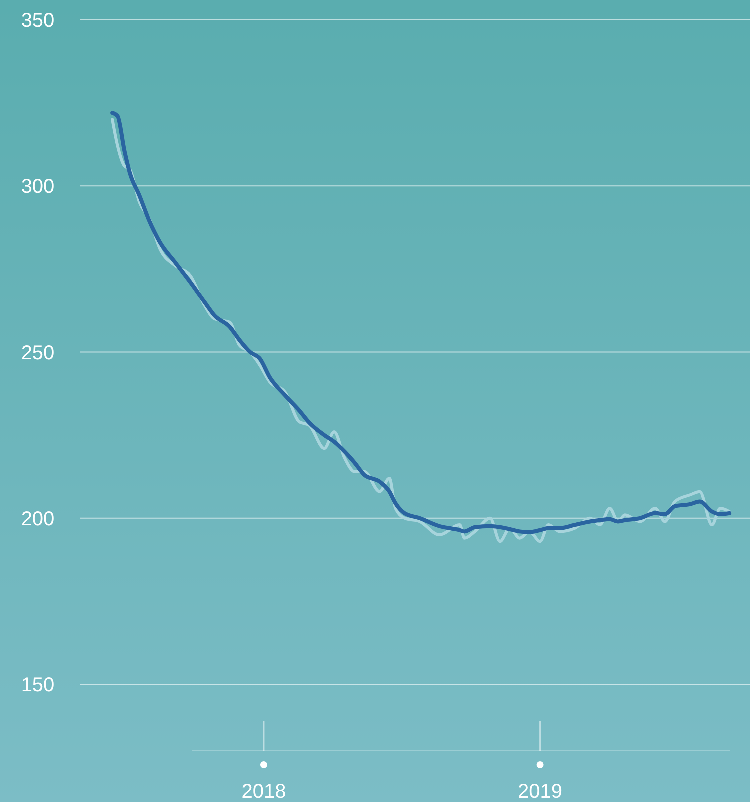 Image resolution: width=750 pixels, height=802 pixels. I want to click on y-tick-label: 300, so click(38, 187).